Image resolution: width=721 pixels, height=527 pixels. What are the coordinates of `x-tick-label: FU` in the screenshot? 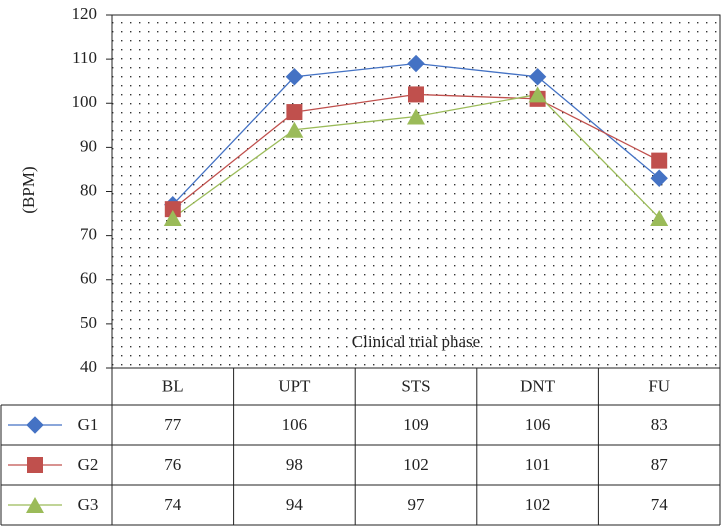 It's located at (659, 385).